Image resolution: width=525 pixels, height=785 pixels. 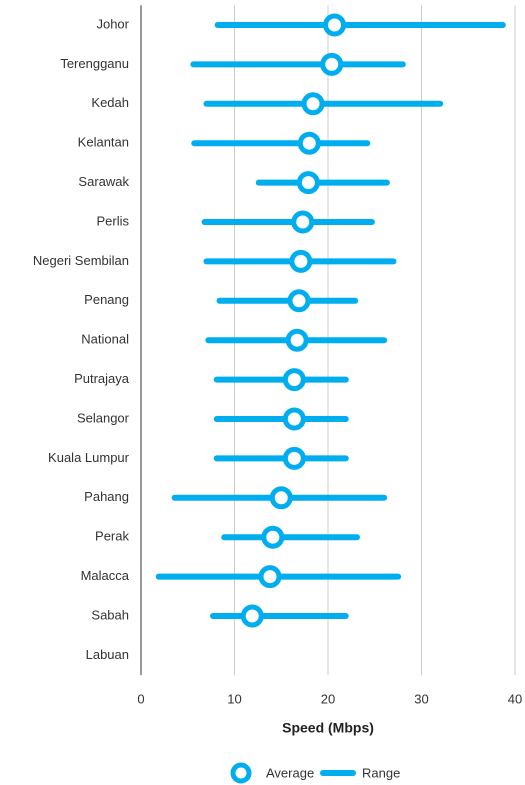 What do you see at coordinates (103, 181) in the screenshot?
I see `y-tick-label: Sarawak` at bounding box center [103, 181].